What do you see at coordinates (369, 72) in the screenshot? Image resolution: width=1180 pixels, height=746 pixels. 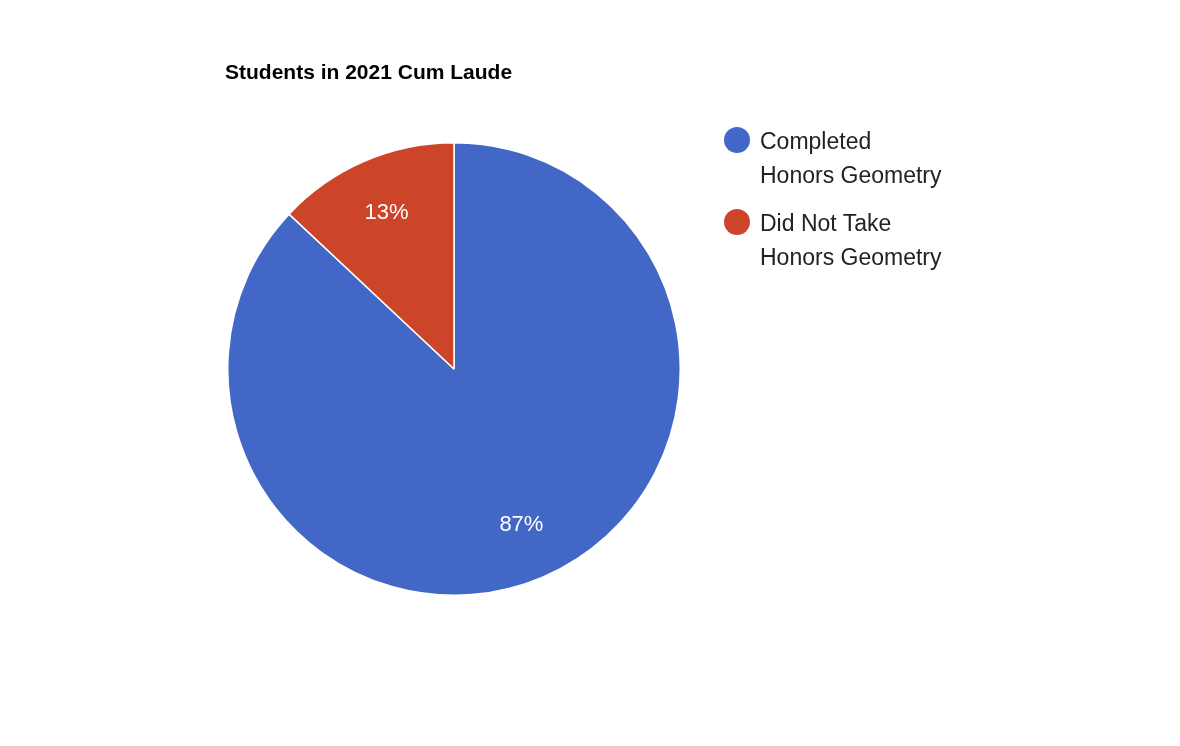 I see `chart-title: Students in 2021 Cum Laude` at bounding box center [369, 72].